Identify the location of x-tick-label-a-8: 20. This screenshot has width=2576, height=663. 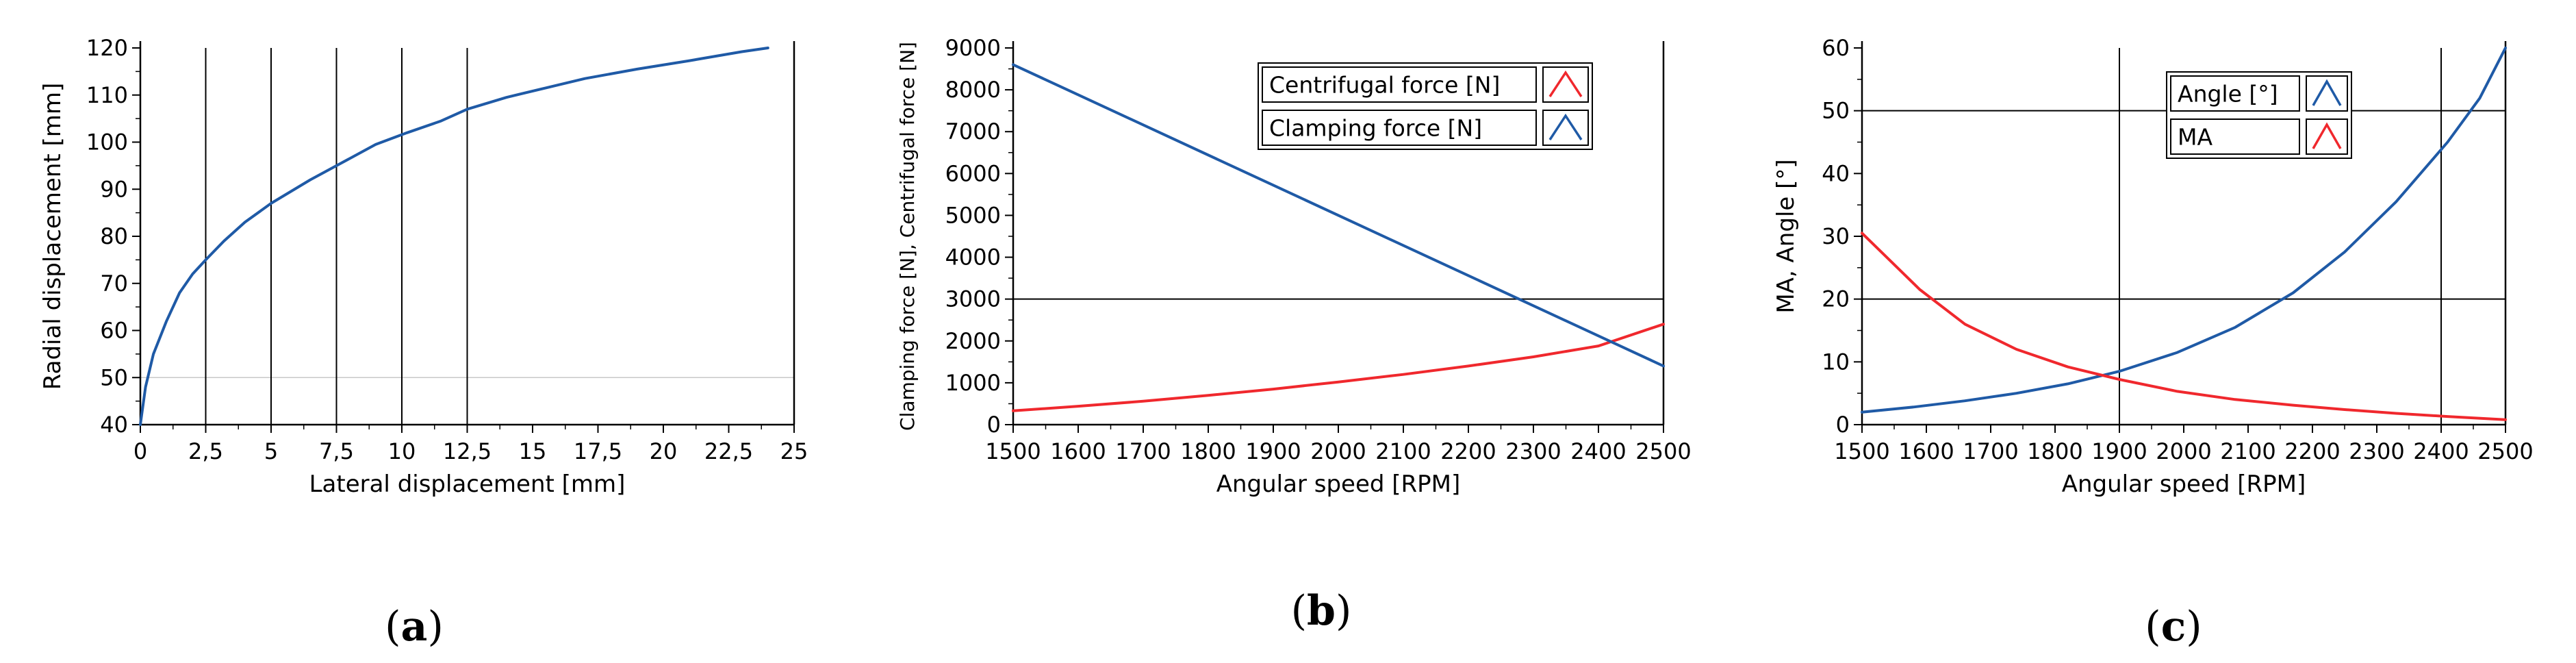
(664, 451).